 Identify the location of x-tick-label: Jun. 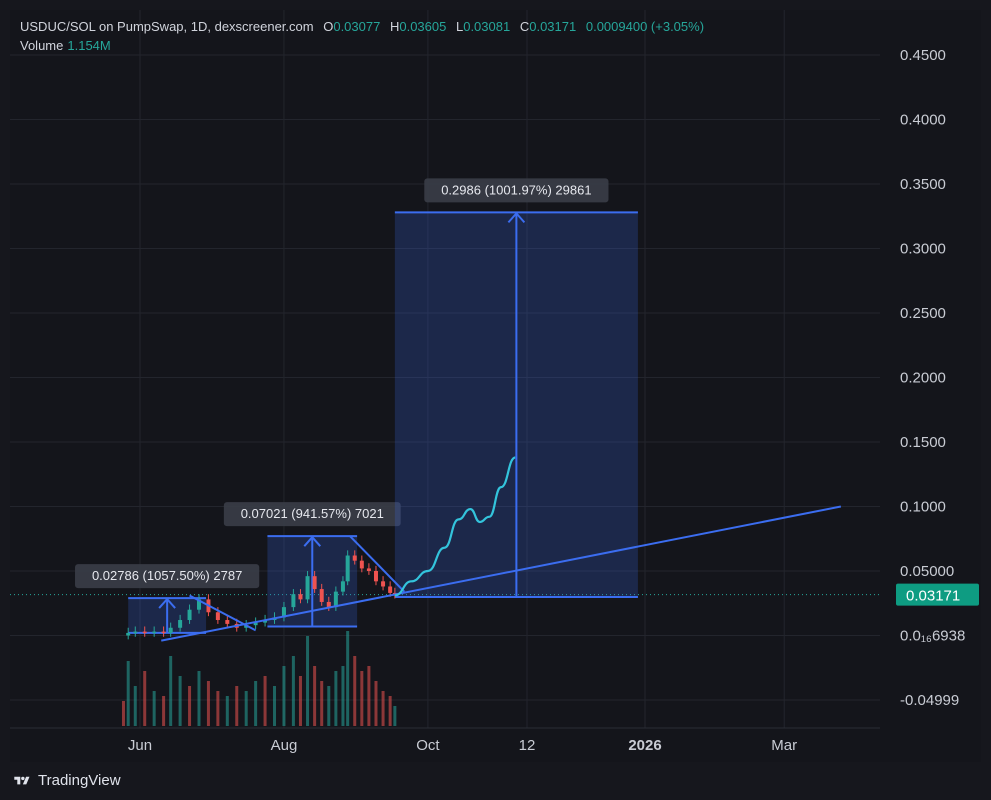
(140, 745).